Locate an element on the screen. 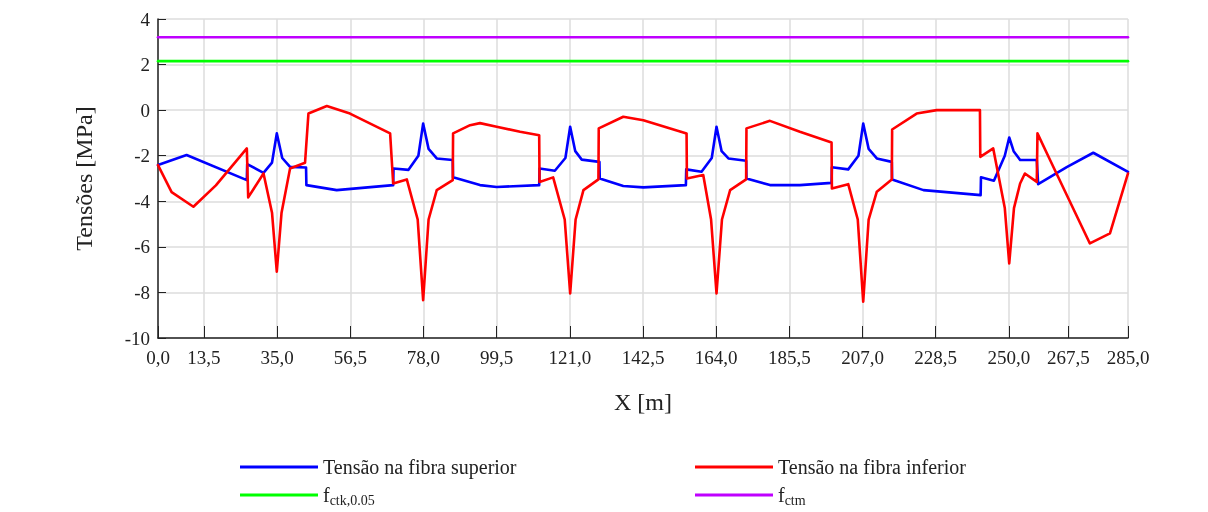 This screenshot has width=1208, height=512. x-tick-label: 164,0 is located at coordinates (716, 357).